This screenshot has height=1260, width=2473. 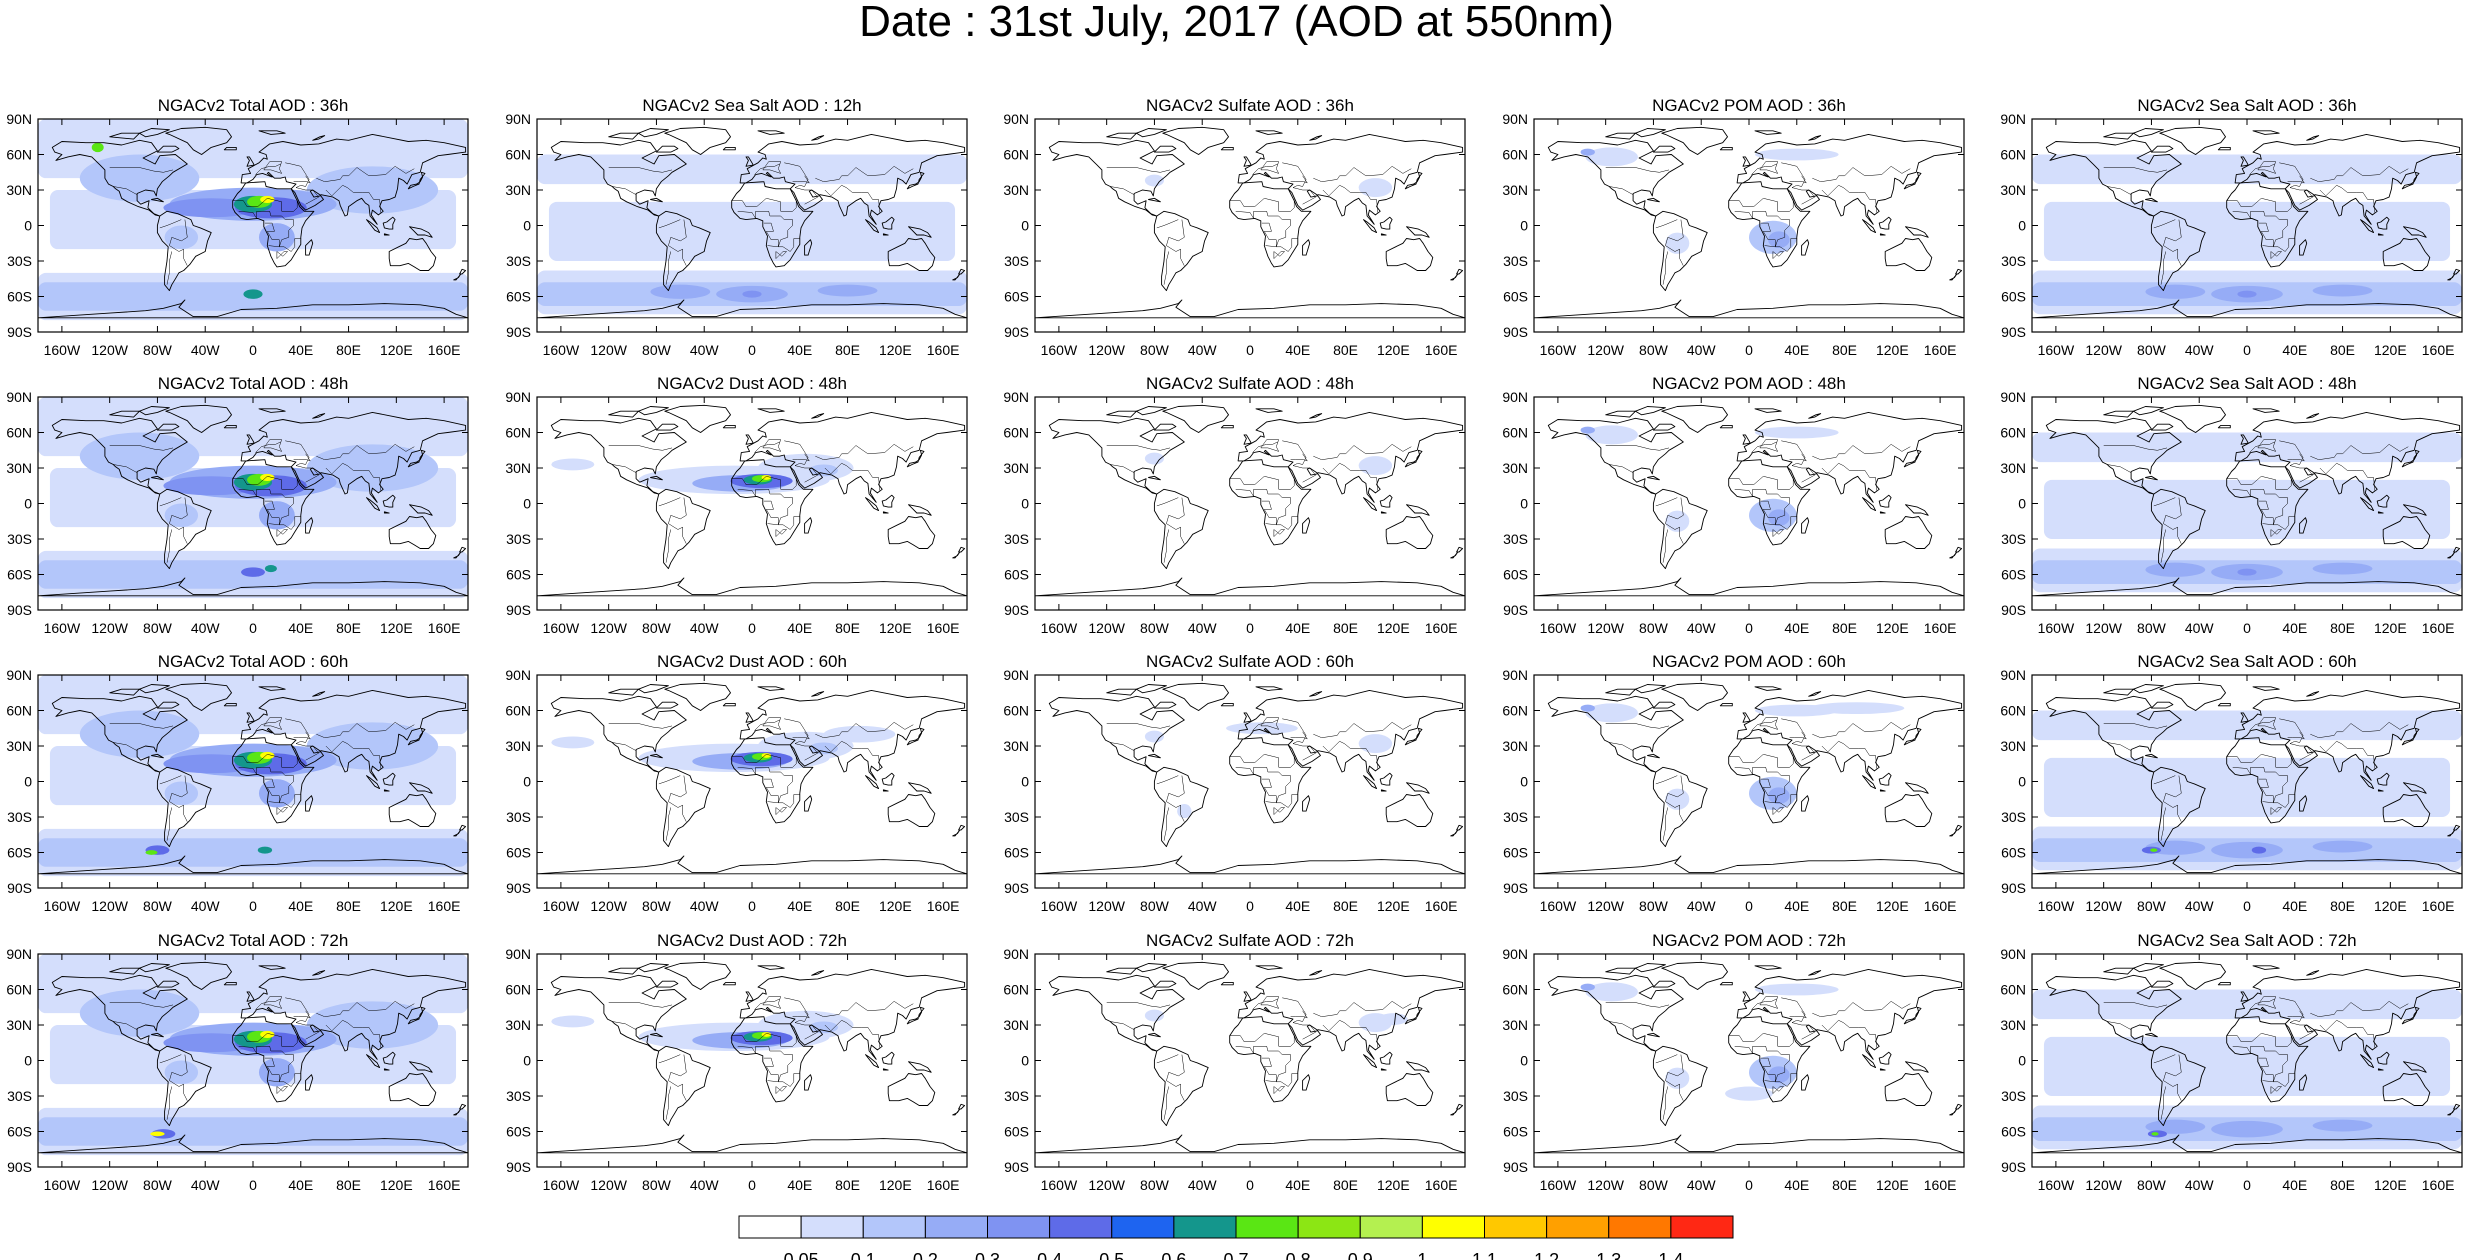 I want to click on panel-title: NGACv2 Dust AOD : 72h, so click(x=752, y=940).